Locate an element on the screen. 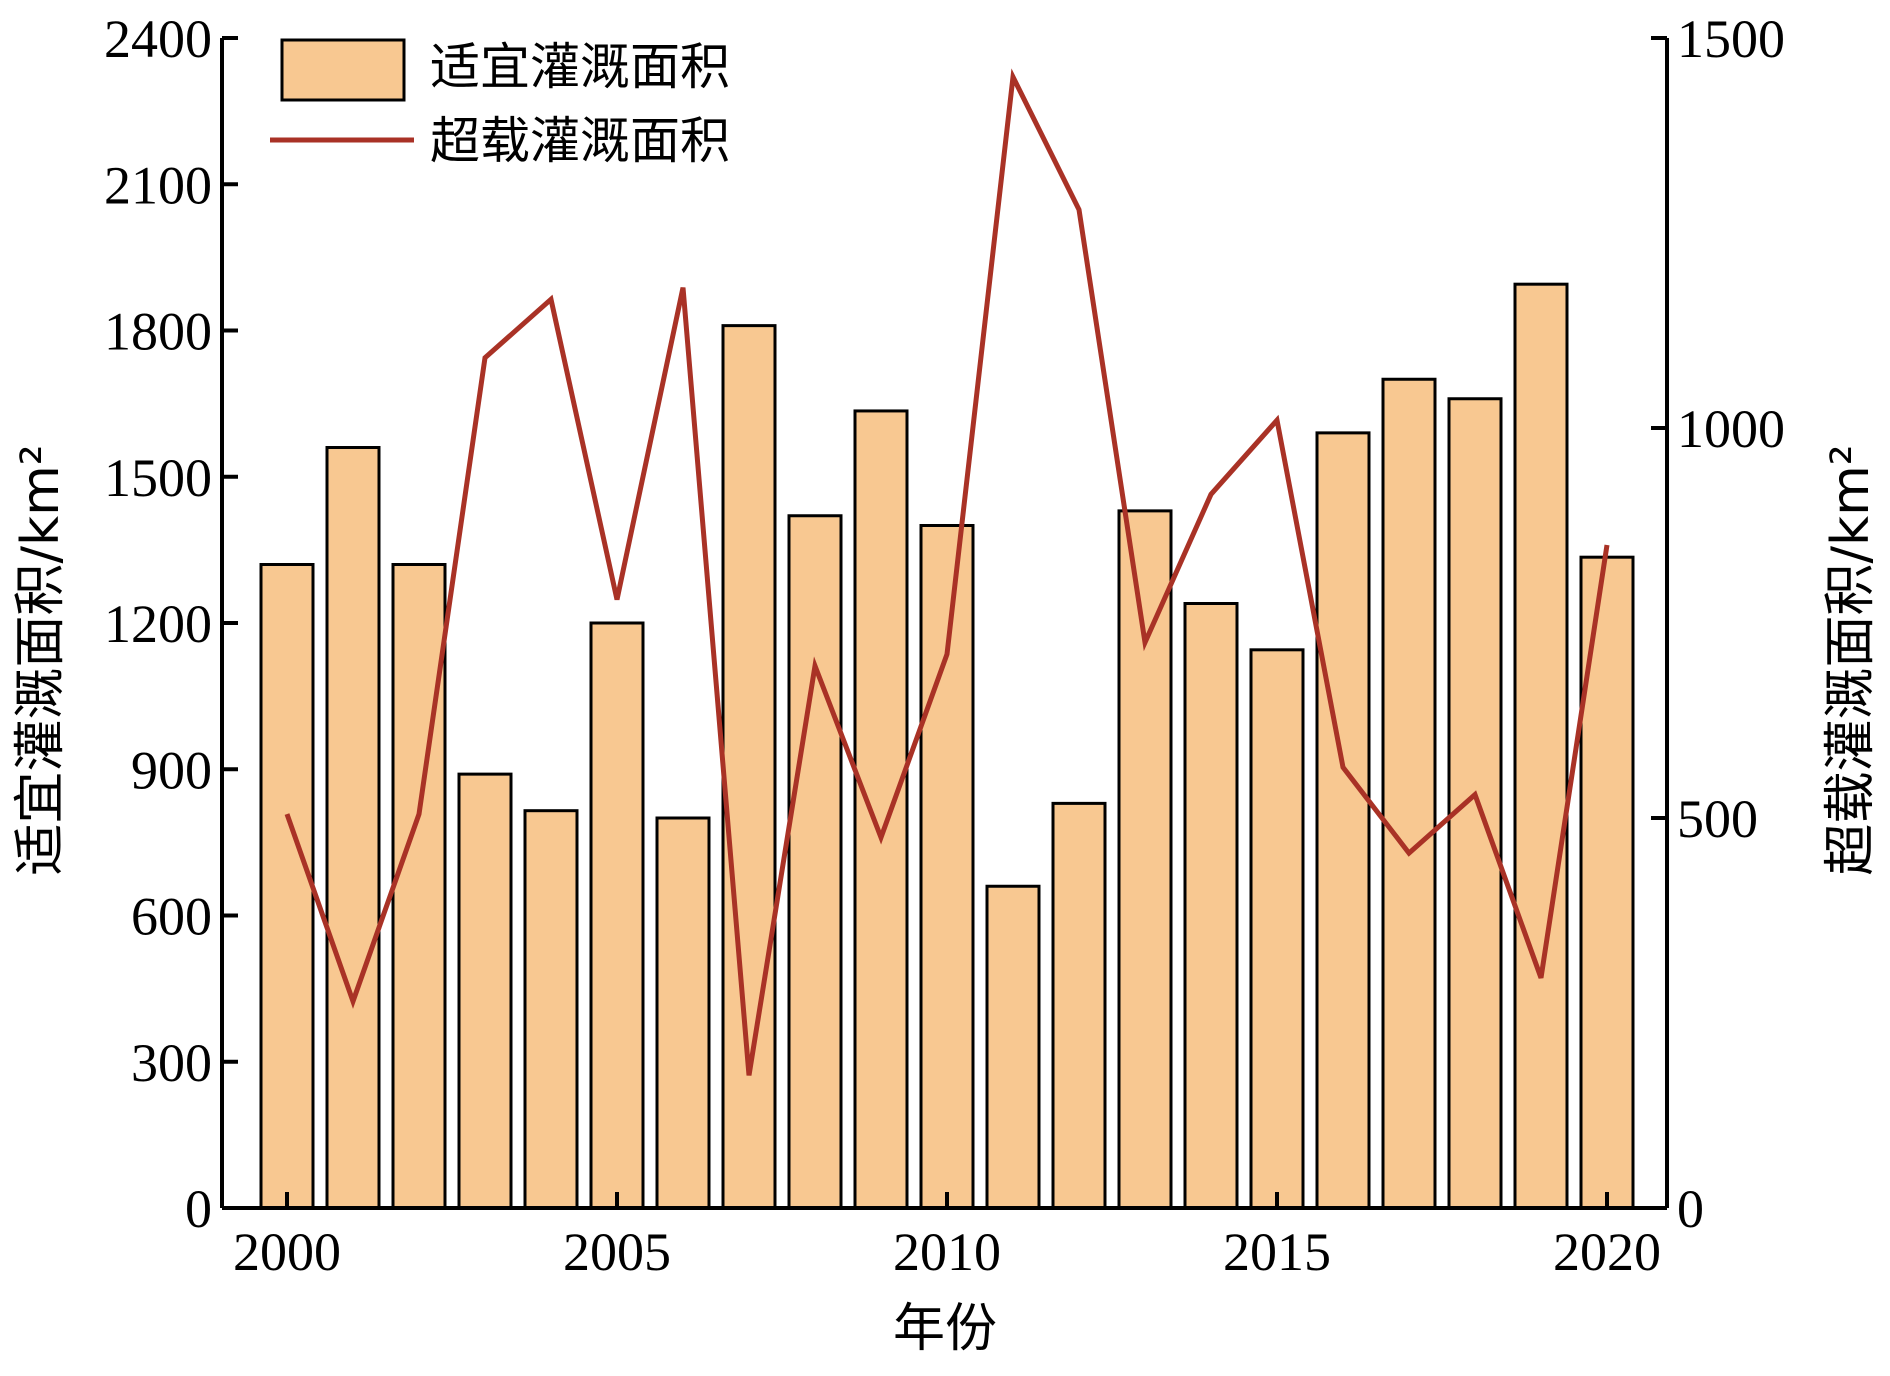  bar-2000 is located at coordinates (287, 886).